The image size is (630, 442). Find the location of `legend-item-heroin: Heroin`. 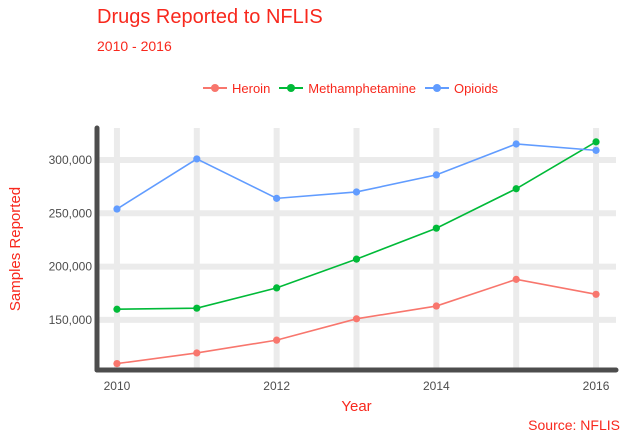

legend-item-heroin: Heroin is located at coordinates (236, 88).